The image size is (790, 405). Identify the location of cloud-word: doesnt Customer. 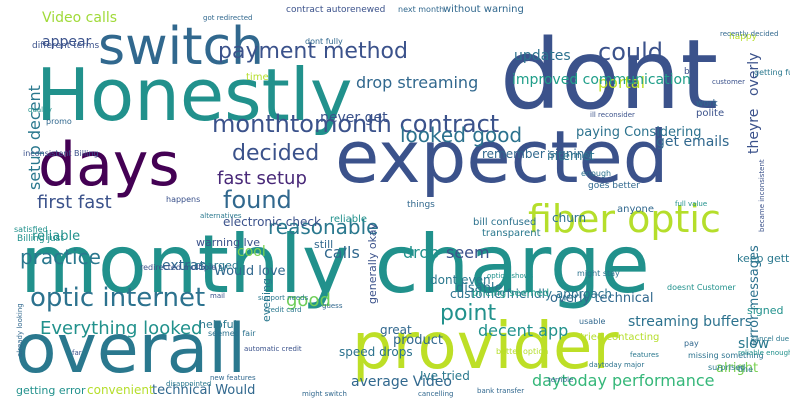
(701, 287).